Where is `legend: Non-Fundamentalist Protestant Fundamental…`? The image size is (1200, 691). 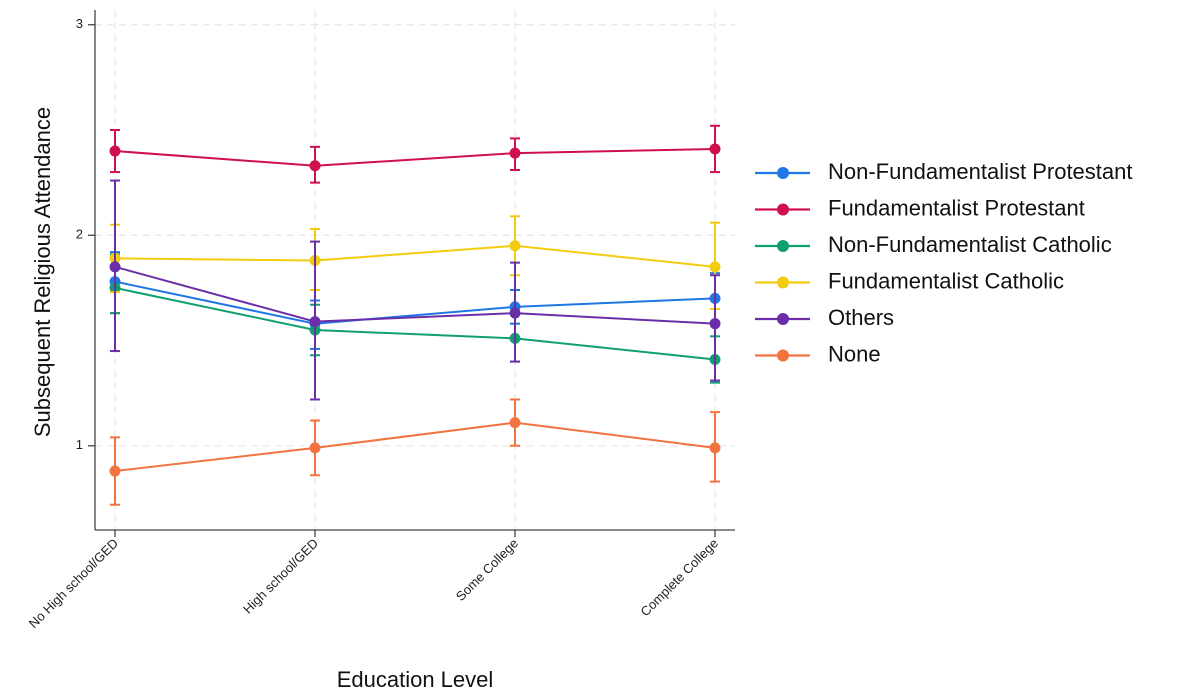
legend: Non-Fundamentalist Protestant Fundamental… is located at coordinates (944, 262).